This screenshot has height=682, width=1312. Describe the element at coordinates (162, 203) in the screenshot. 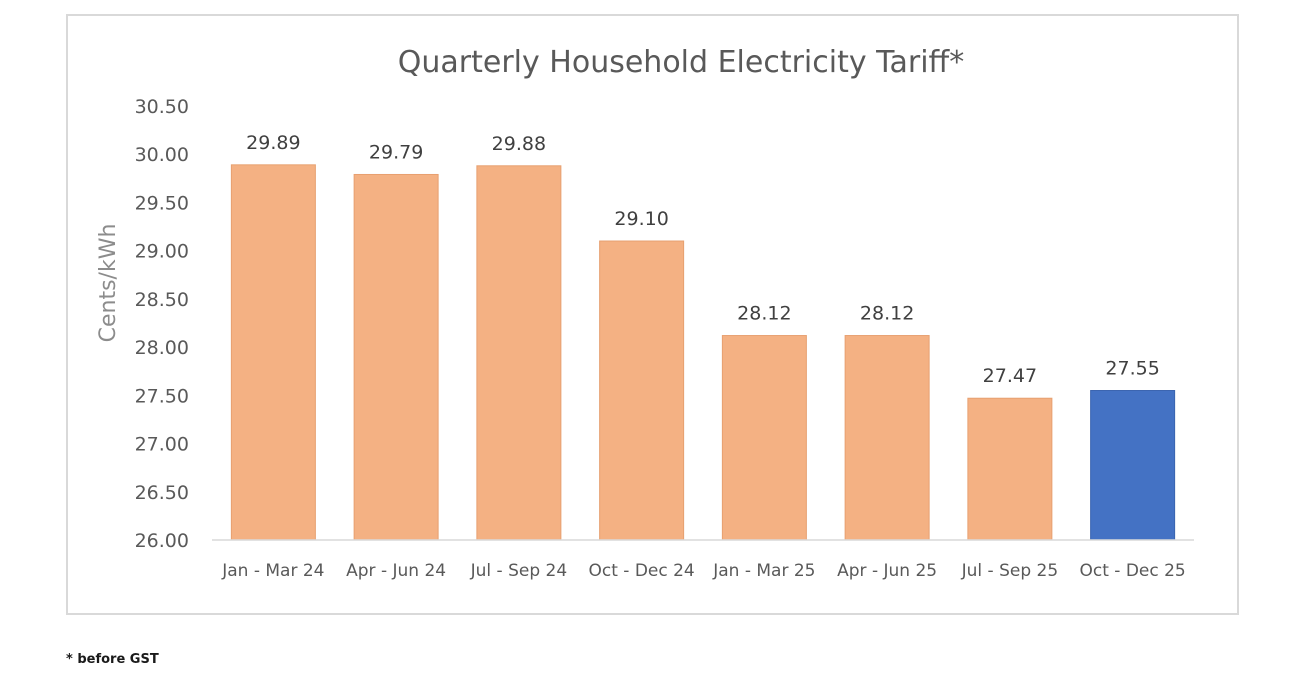

I see `y-tick-label: 29.50` at that location.